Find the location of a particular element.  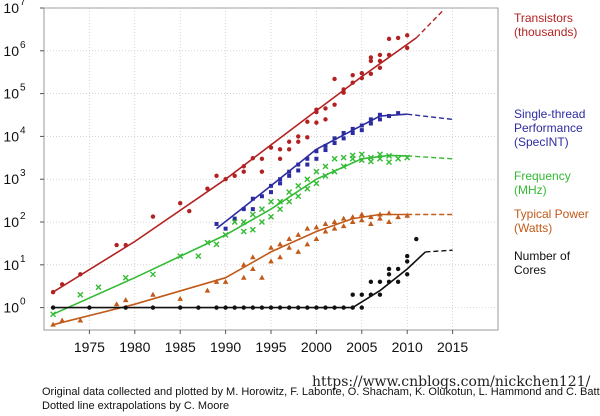

x-tick-label: 1990 is located at coordinates (225, 347).